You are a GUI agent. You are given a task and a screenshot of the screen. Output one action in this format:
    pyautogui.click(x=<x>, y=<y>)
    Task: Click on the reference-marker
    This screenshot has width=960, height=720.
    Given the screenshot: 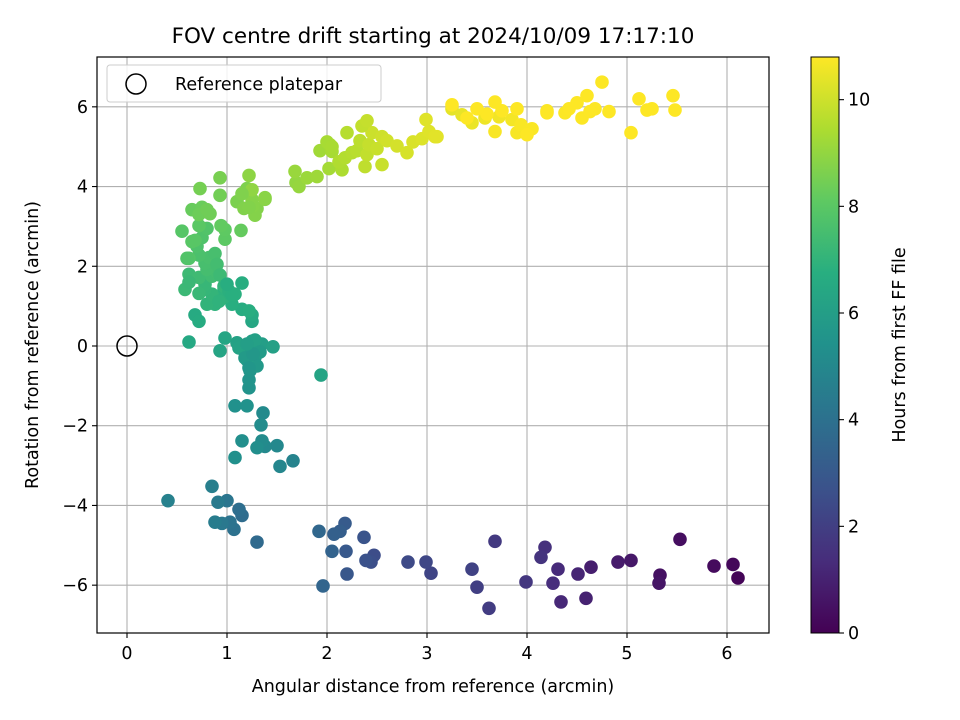 What is the action you would take?
    pyautogui.click(x=127, y=346)
    